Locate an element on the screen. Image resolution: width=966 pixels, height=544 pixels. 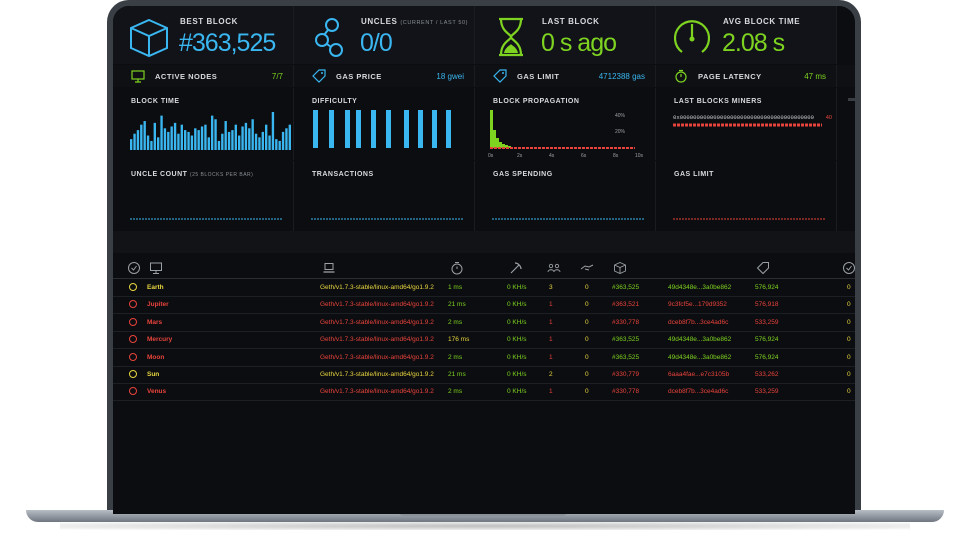
gas-limit-chart-title: GAS LIMIT is located at coordinates (694, 174).